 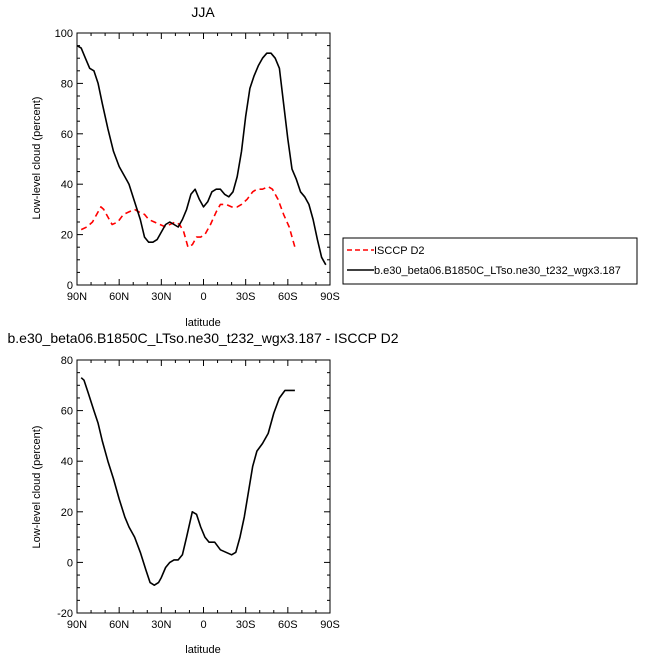 I want to click on top-chart-y-axis-label: Low-level cloud (percent), so click(x=37, y=158).